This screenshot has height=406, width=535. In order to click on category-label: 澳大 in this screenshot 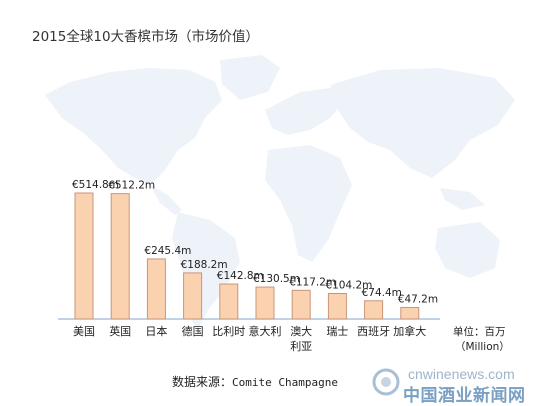, I will do `click(301, 331)`.